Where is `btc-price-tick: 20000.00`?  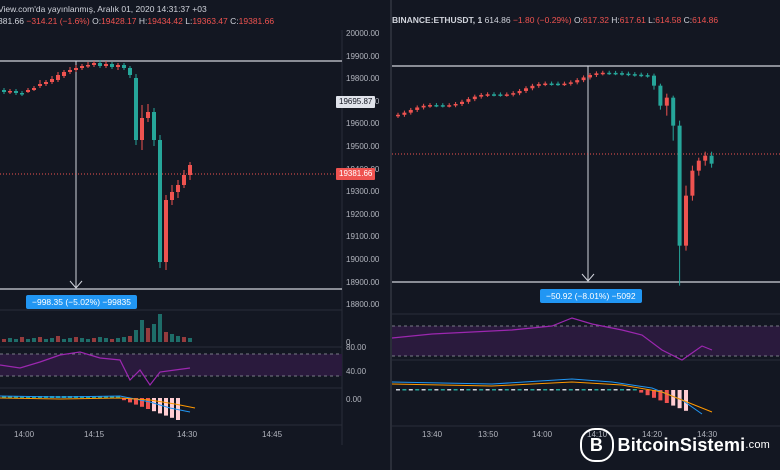 btc-price-tick: 20000.00 is located at coordinates (363, 33).